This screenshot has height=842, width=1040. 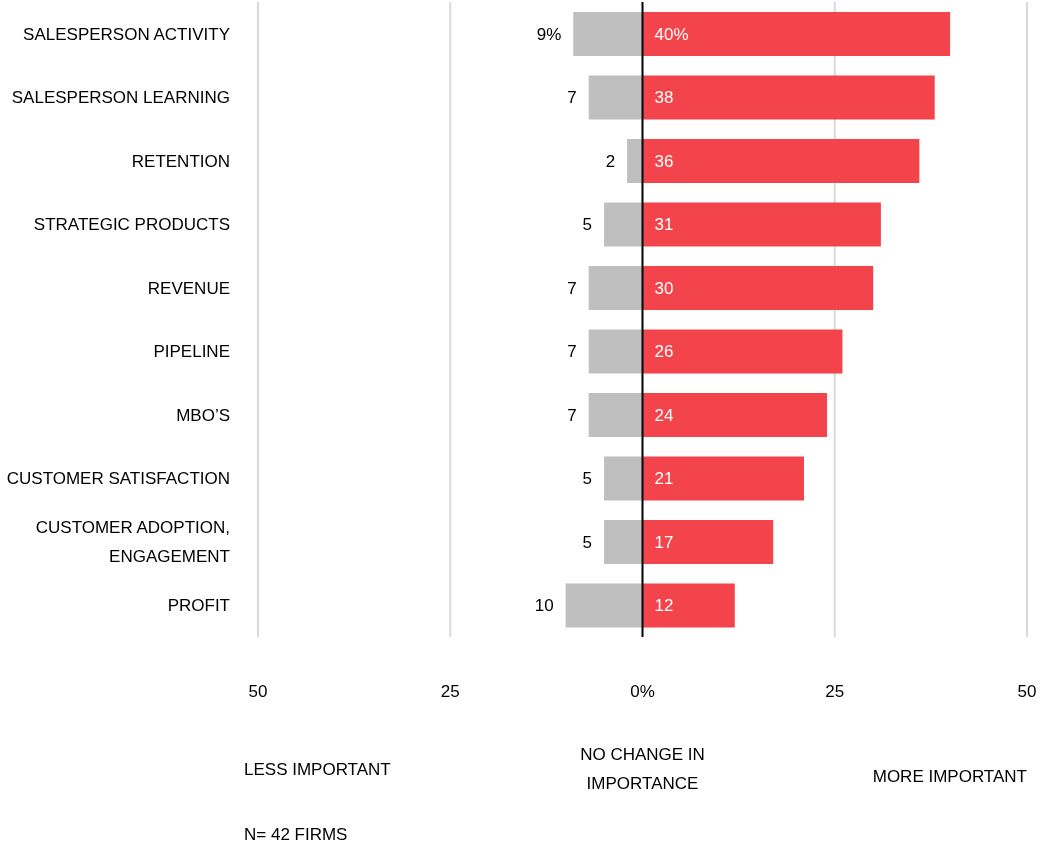 What do you see at coordinates (188, 288) in the screenshot?
I see `y-tick-label: REVENUE` at bounding box center [188, 288].